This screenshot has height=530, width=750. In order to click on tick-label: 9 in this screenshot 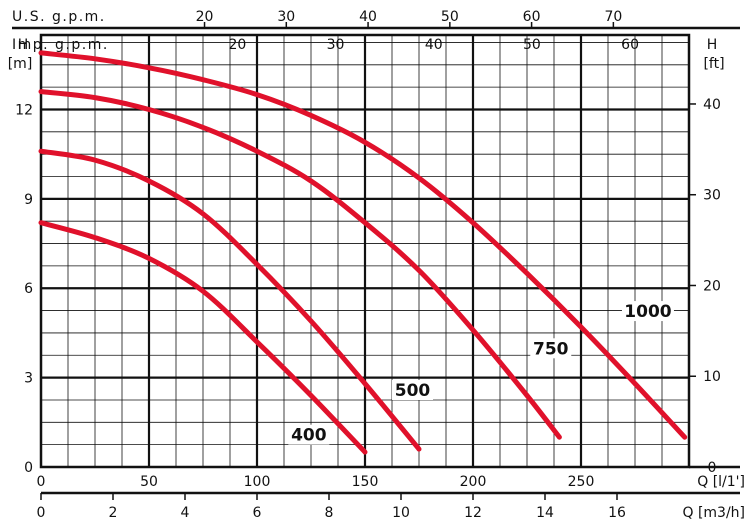, I will do `click(28, 200)`.